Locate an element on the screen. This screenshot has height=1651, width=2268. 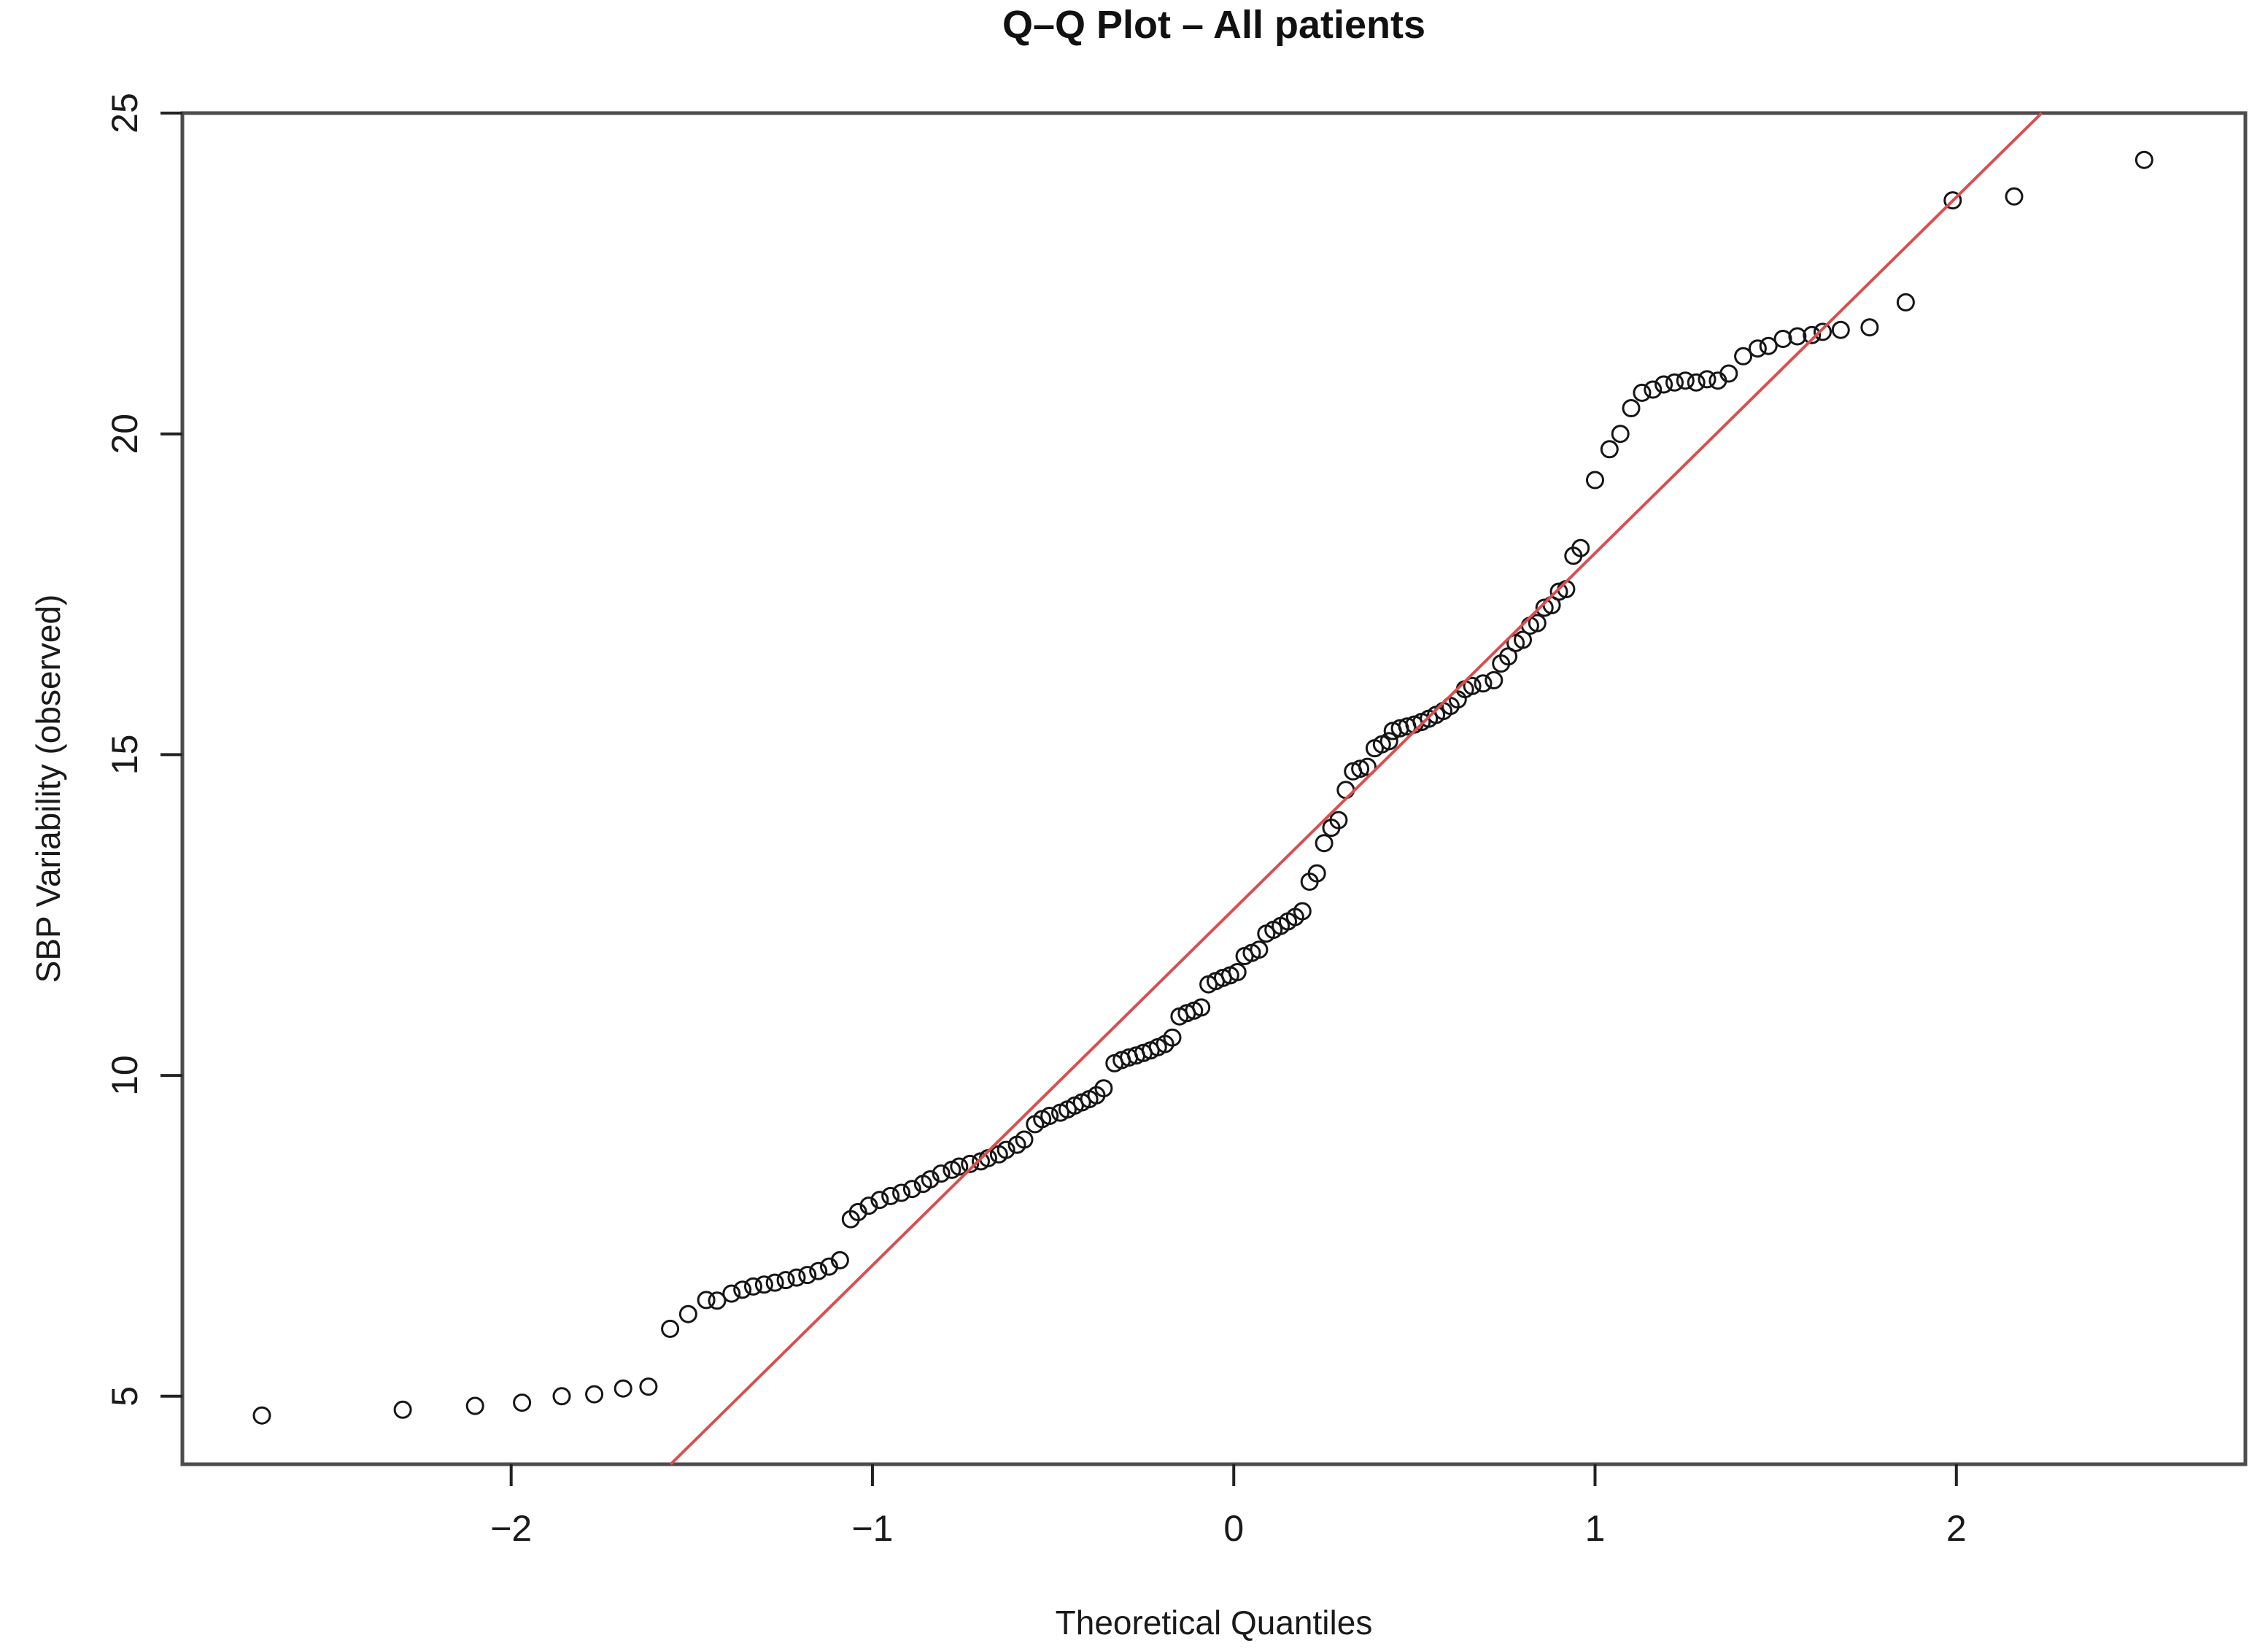
x-tick-label: 2 is located at coordinates (1956, 1528).